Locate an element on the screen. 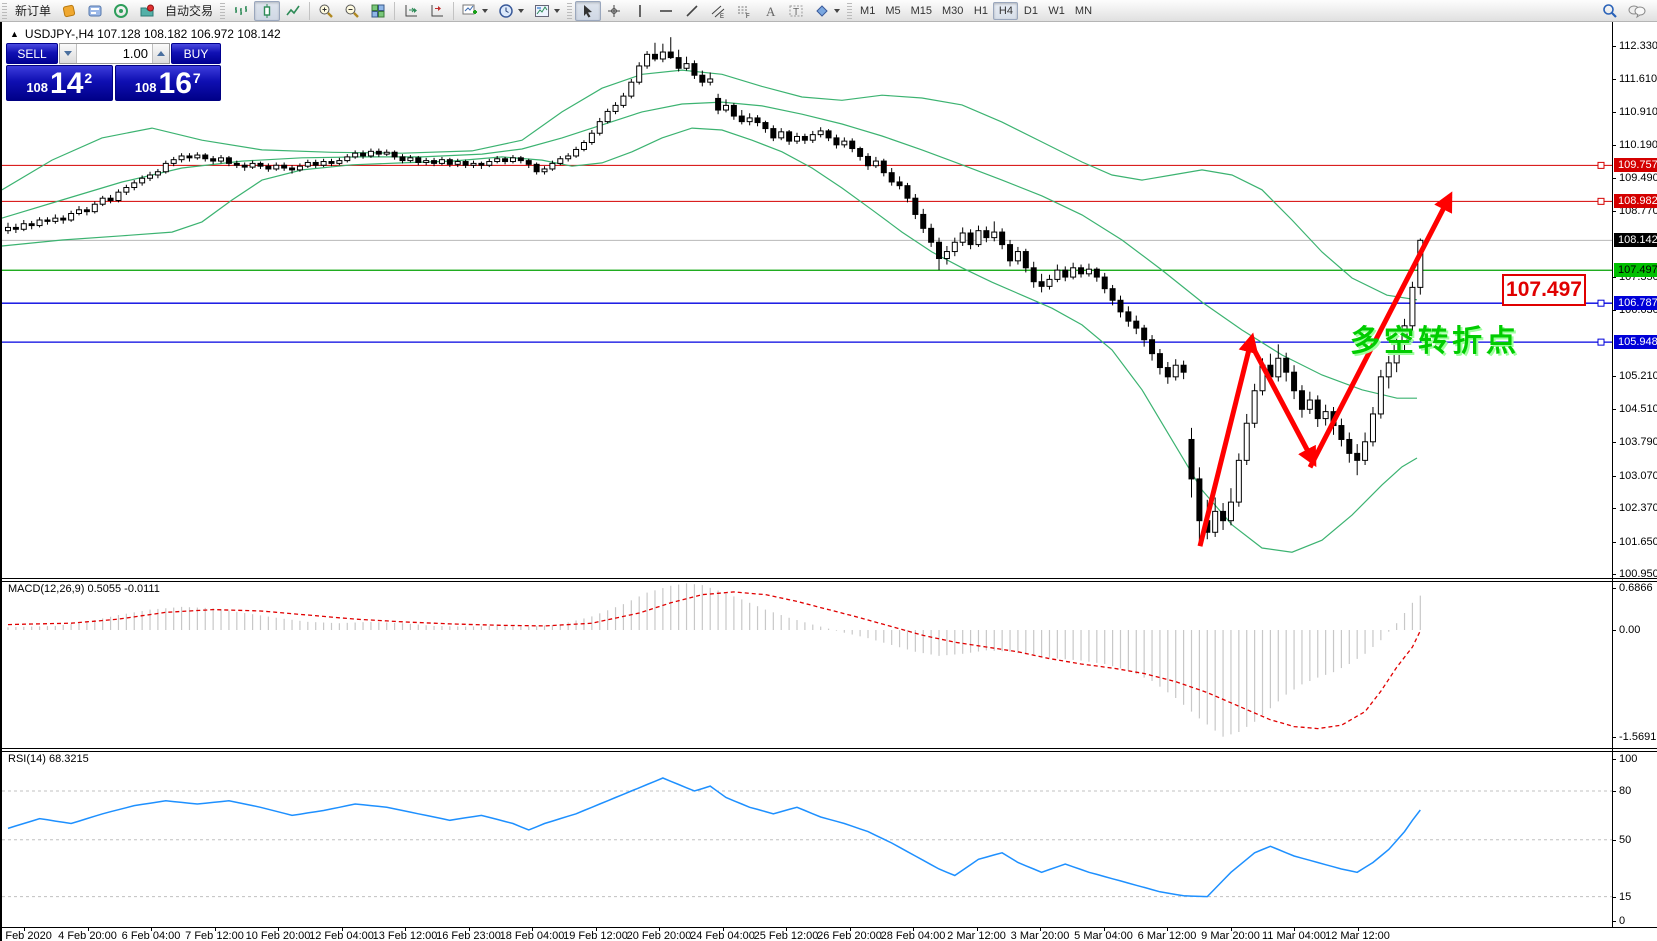  time-tick-label: 4 Feb 20:00 is located at coordinates (87, 935).